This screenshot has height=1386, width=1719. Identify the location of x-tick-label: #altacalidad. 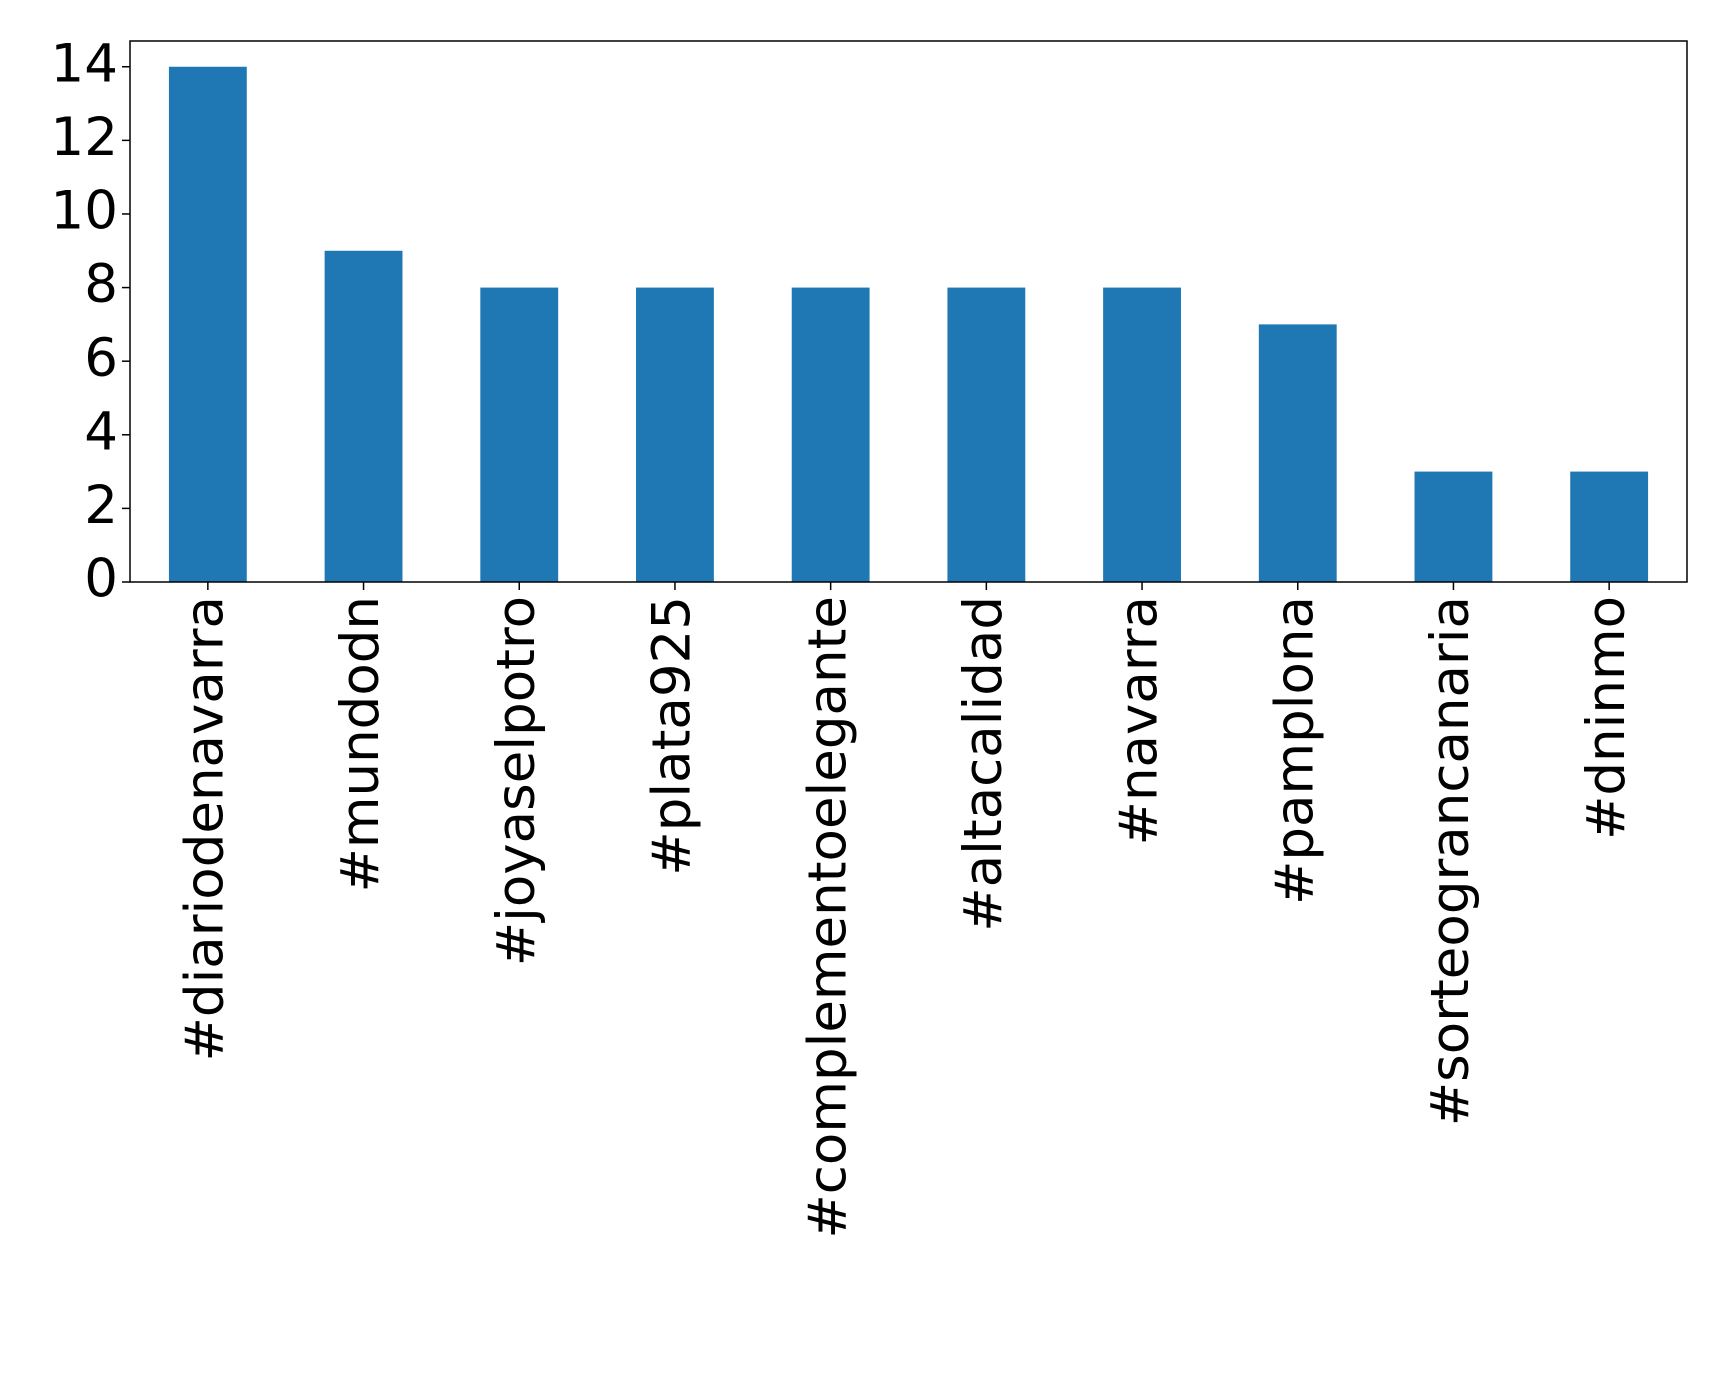
(983, 764).